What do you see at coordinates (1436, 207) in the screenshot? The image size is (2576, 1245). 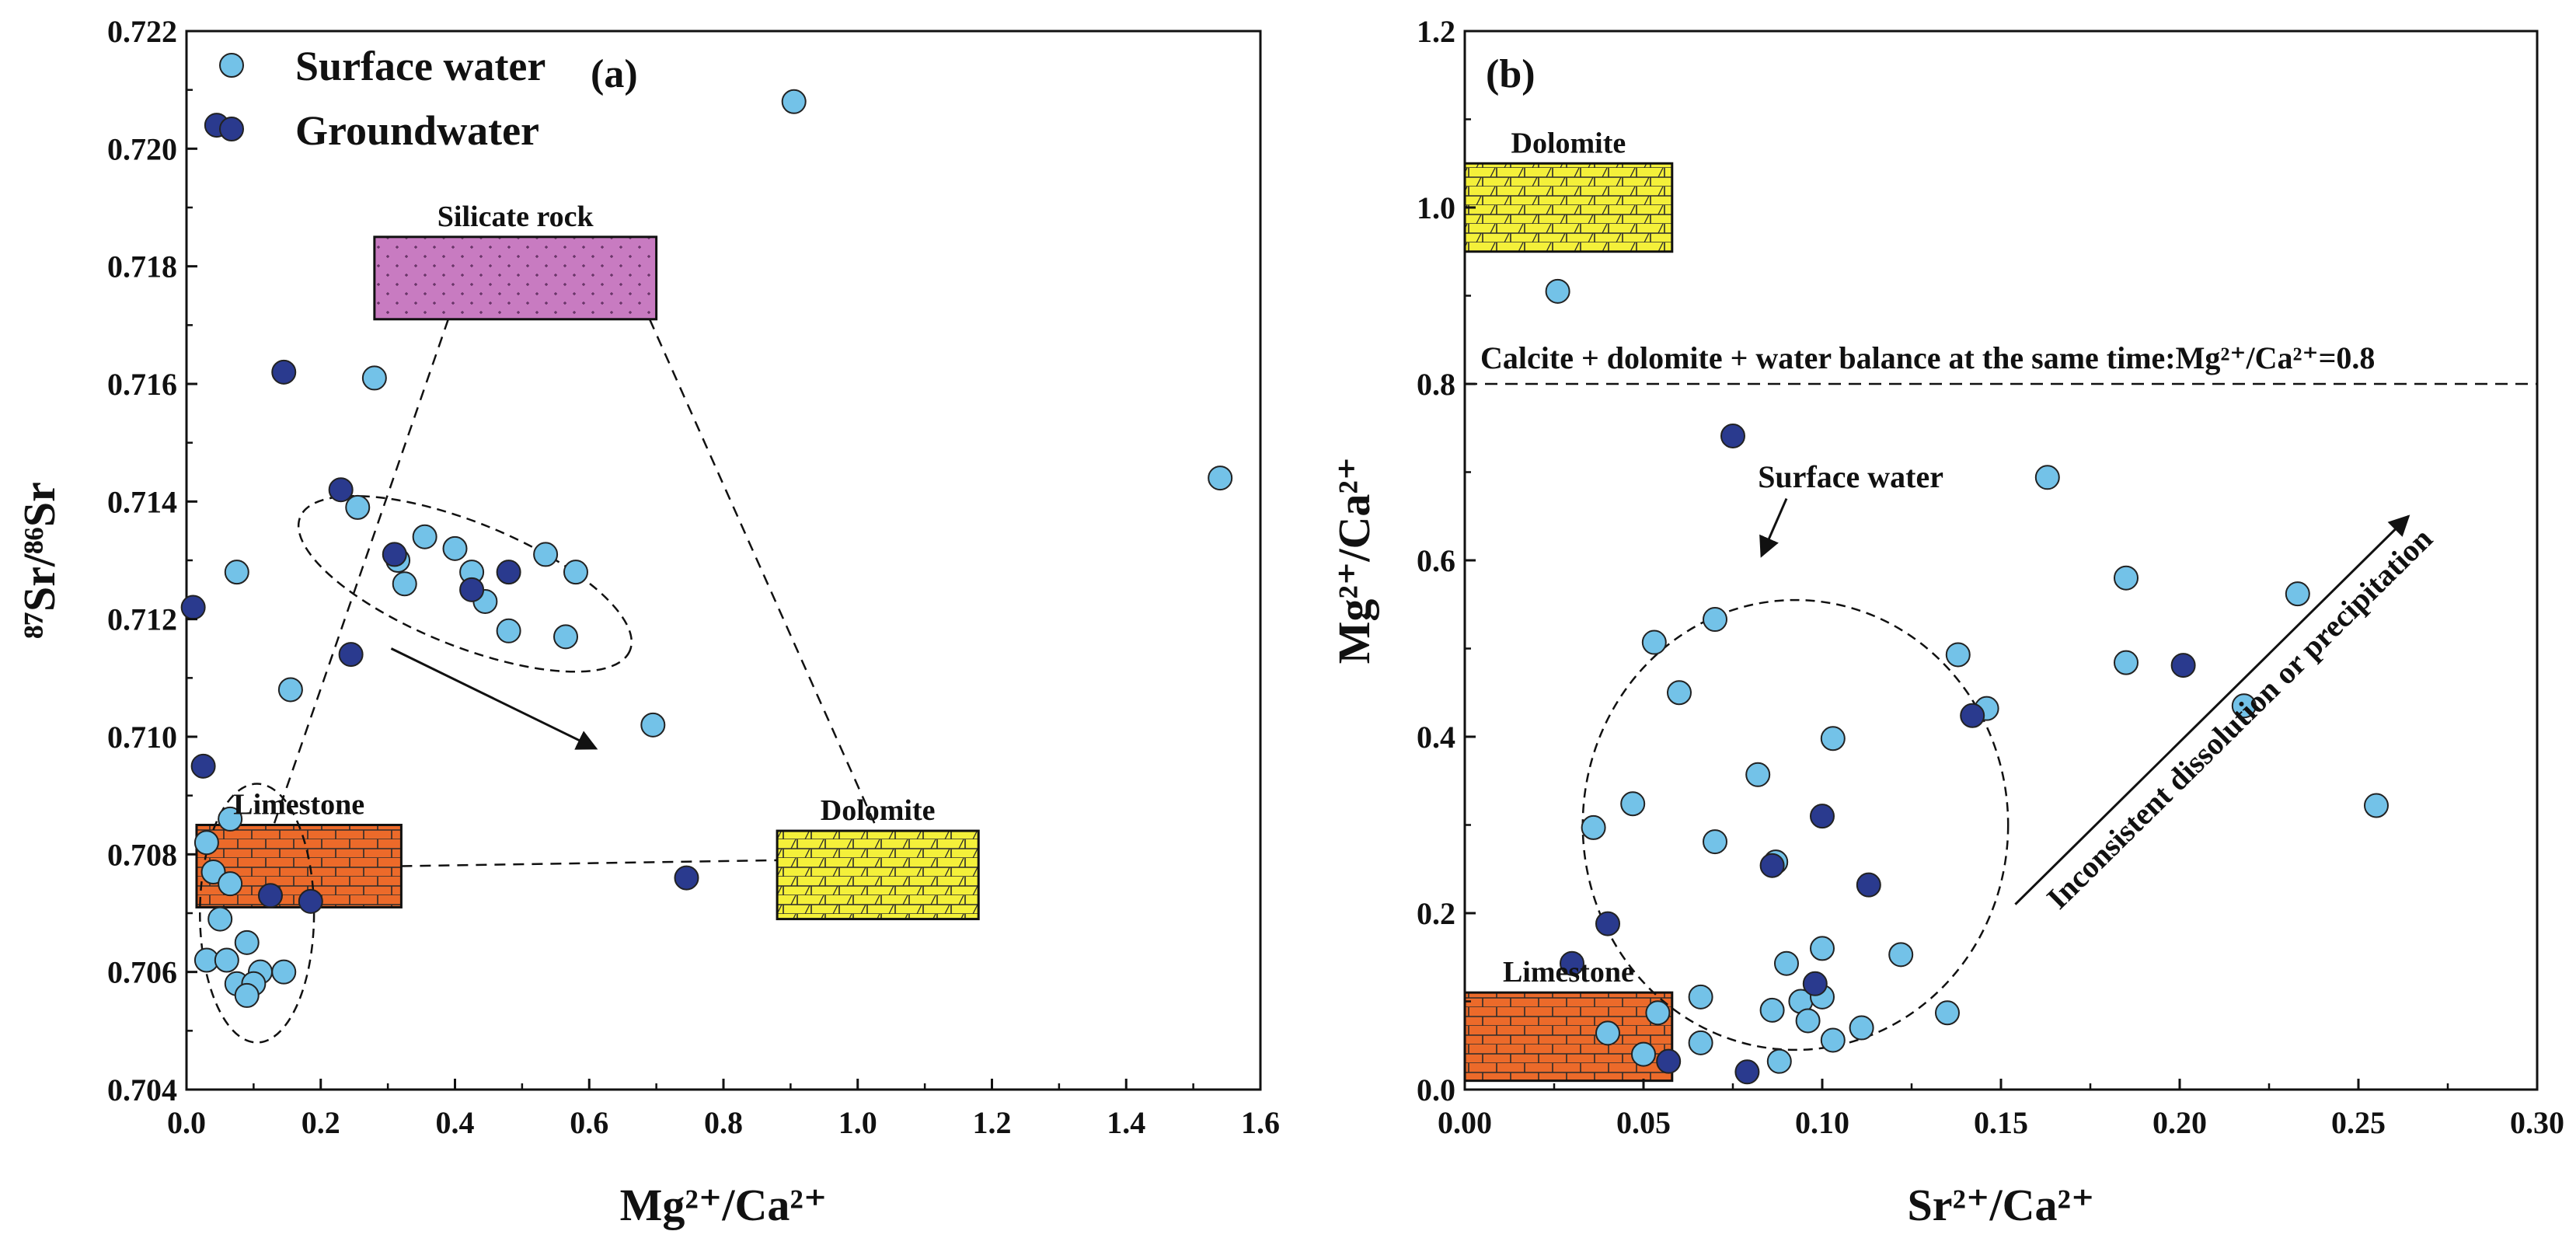 I see `y-tick-label: 1.0` at bounding box center [1436, 207].